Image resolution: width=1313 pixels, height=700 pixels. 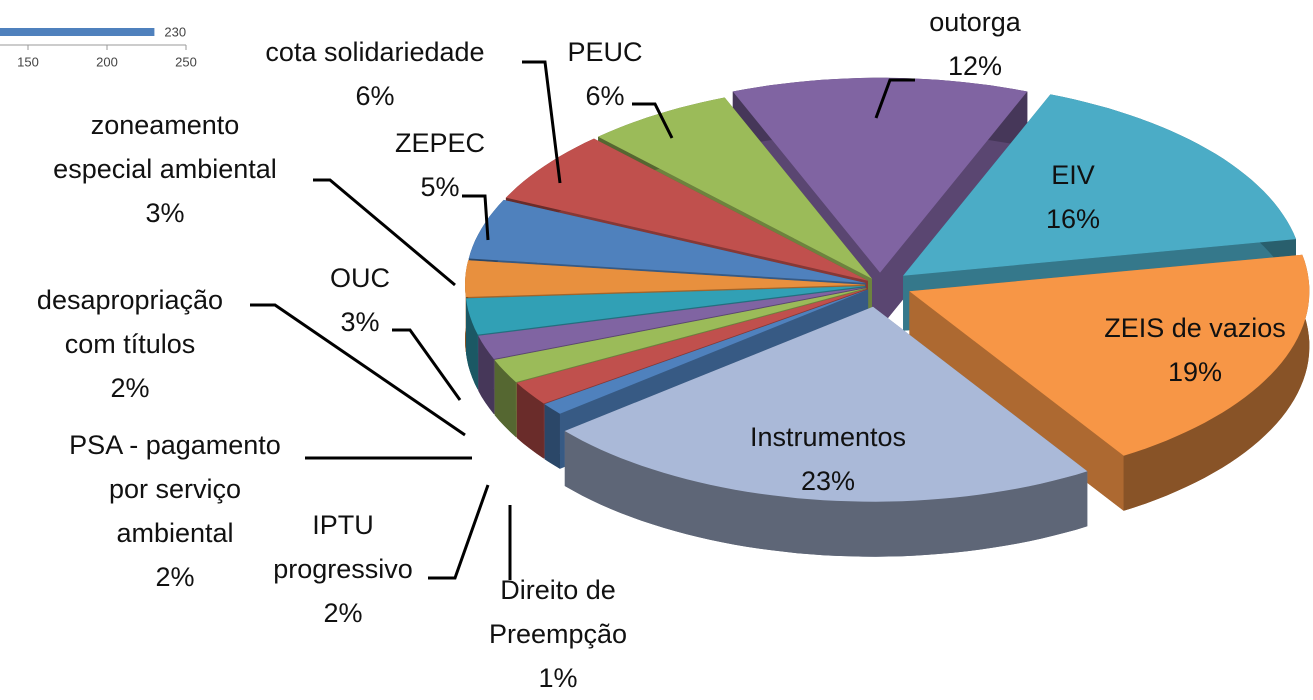 What do you see at coordinates (107, 61) in the screenshot?
I see `x-tick-label: 200` at bounding box center [107, 61].